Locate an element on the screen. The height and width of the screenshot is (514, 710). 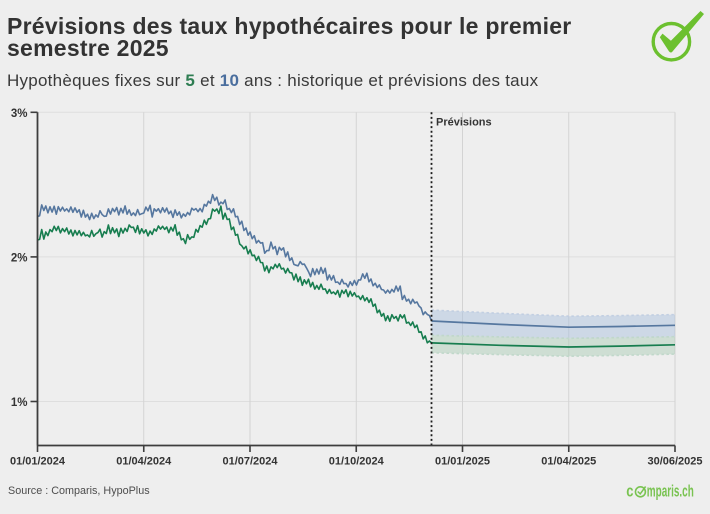
svg-text: c is located at coordinates (629, 492).